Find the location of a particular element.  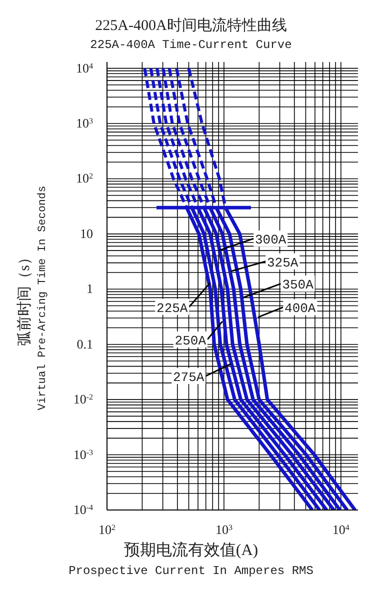

y-tick-label: 10$^{-2}$ is located at coordinates (83, 399).